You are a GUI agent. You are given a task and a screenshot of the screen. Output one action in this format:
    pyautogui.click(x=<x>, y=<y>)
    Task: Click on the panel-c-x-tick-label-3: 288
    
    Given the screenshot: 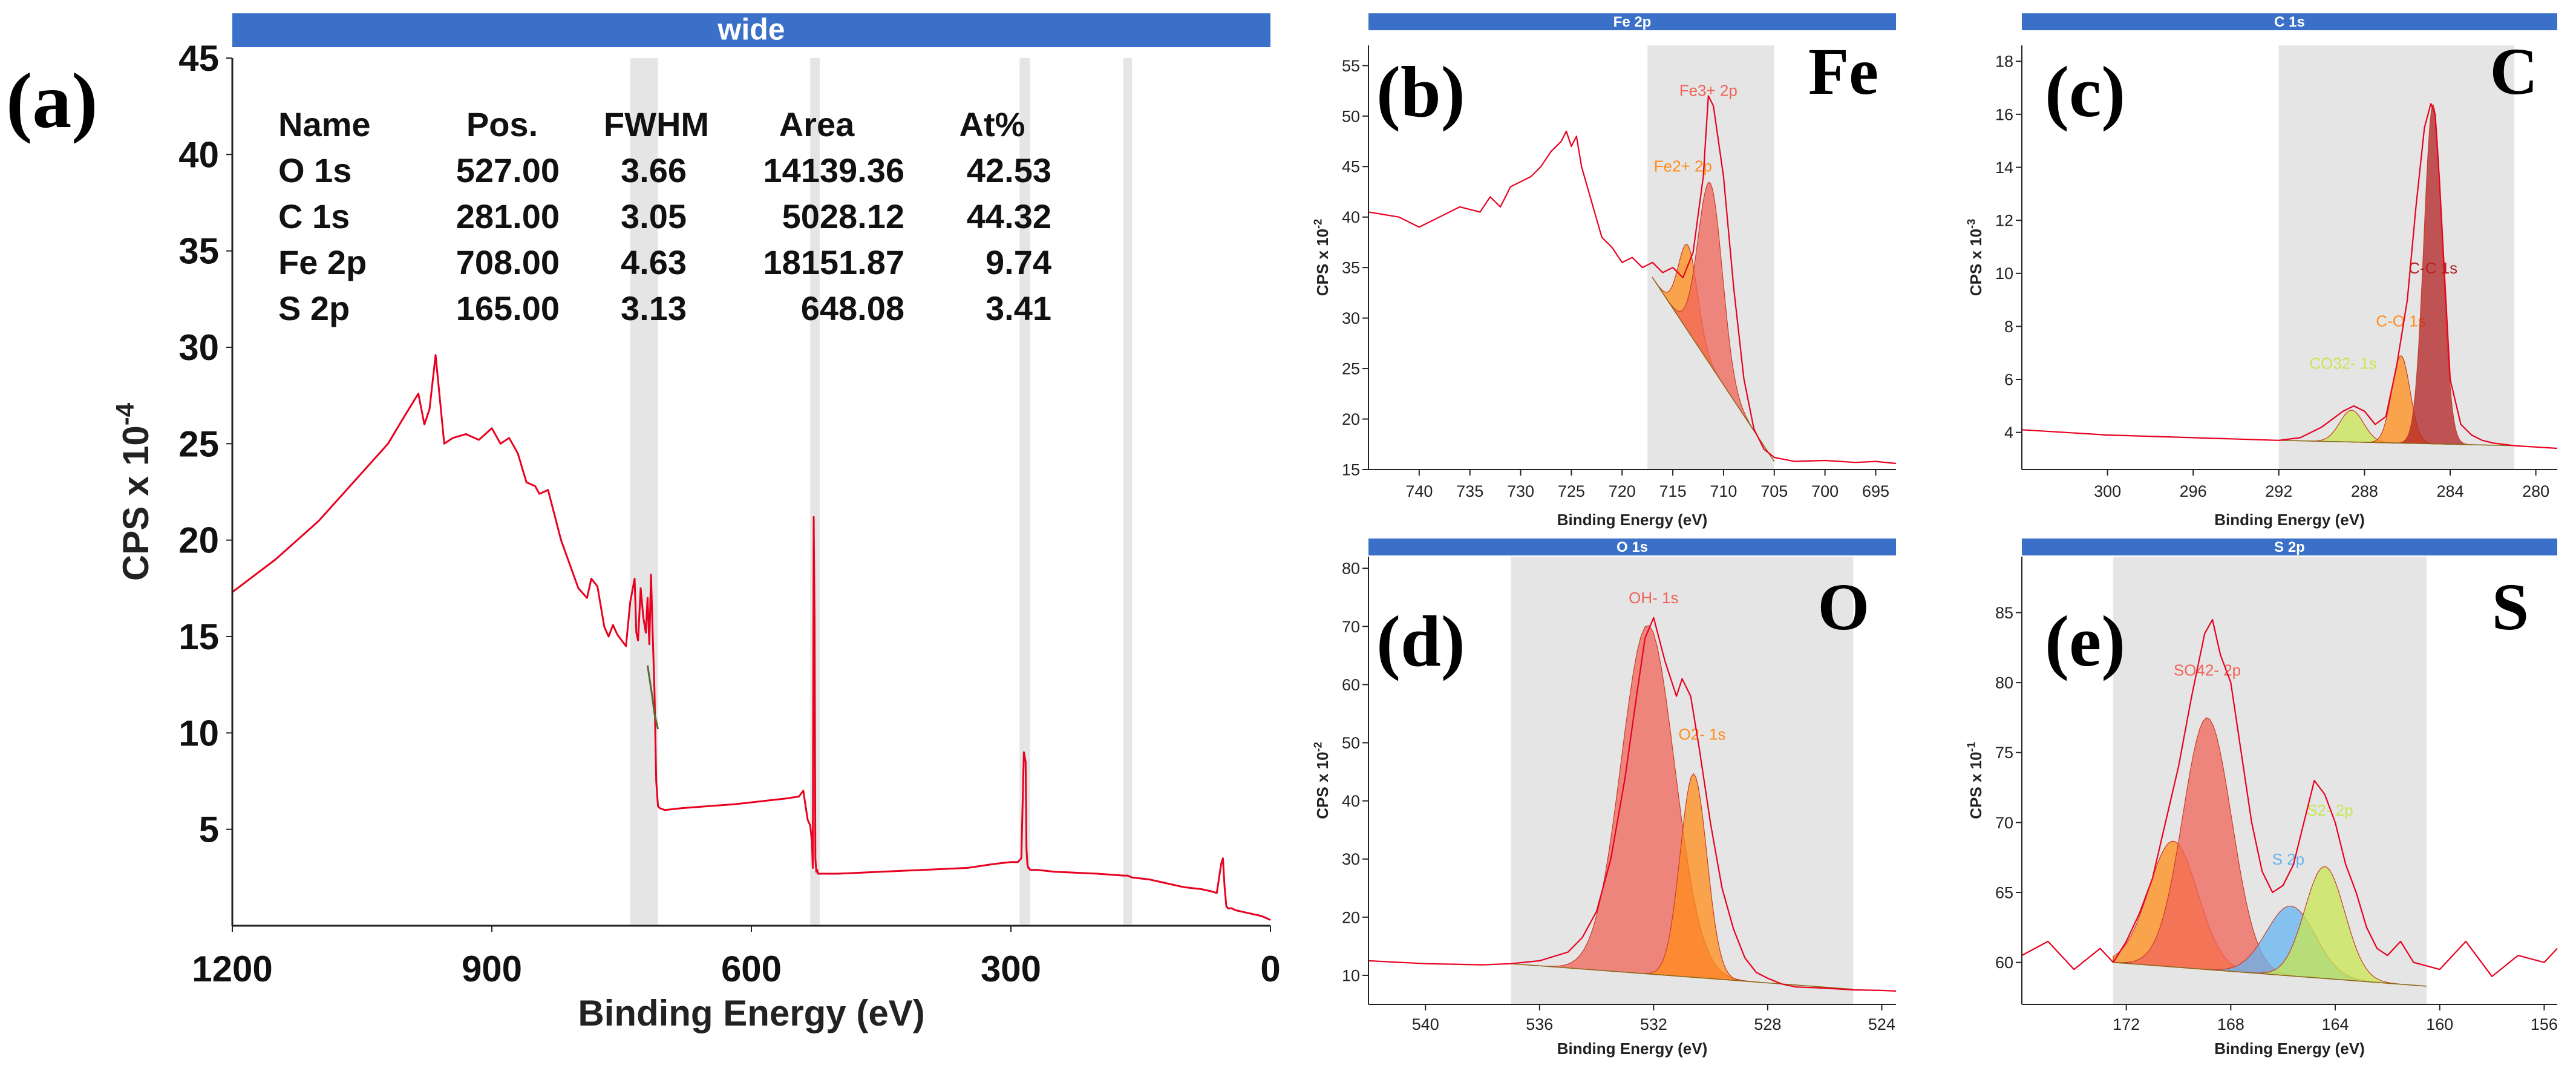 What is the action you would take?
    pyautogui.click(x=2364, y=491)
    